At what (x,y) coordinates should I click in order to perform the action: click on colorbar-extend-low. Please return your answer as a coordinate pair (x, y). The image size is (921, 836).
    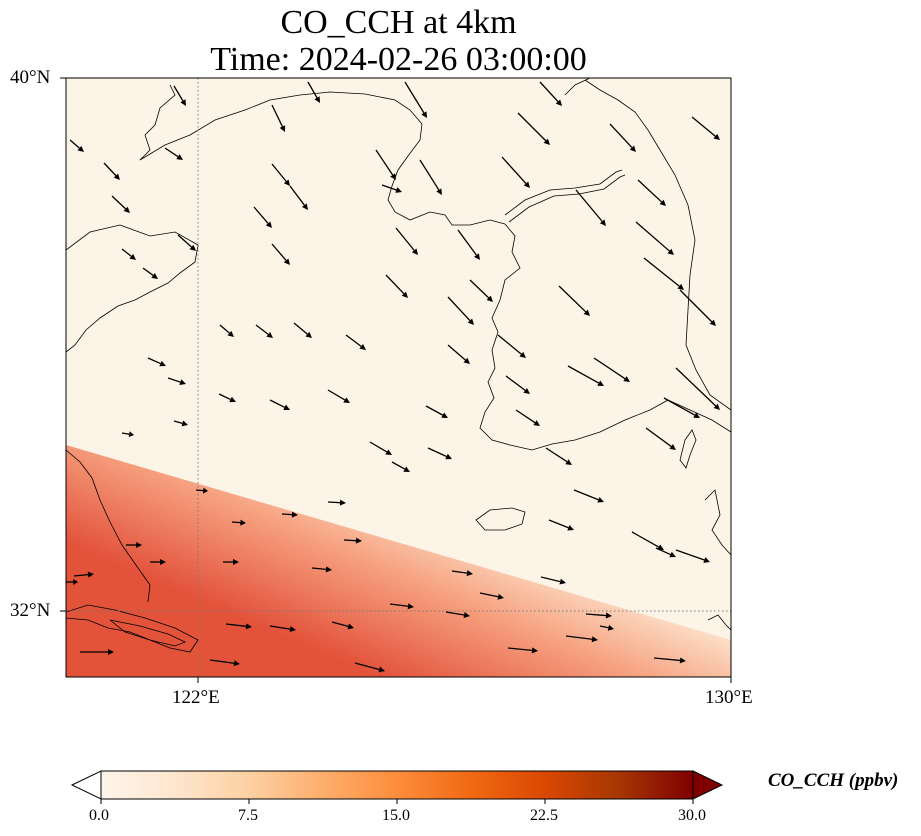
    Looking at the image, I should click on (86, 785).